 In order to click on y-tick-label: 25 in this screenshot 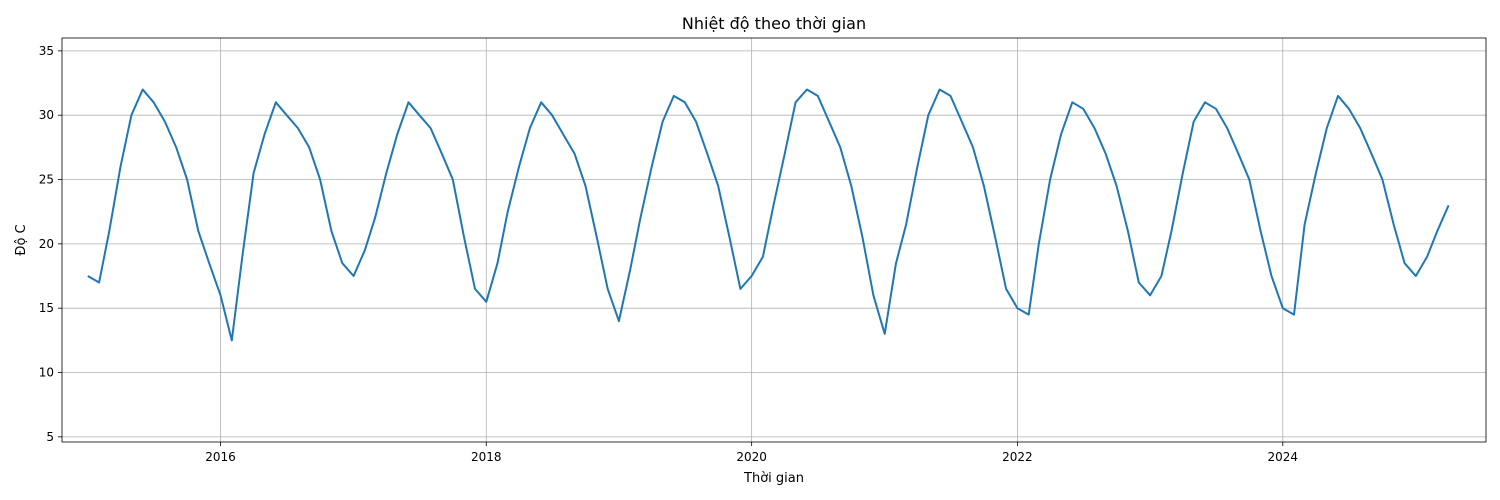, I will do `click(46, 180)`.